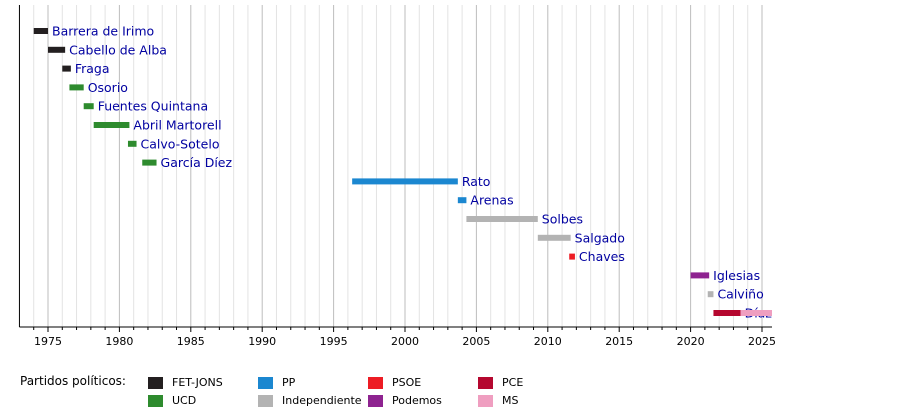 This screenshot has width=900, height=408. What do you see at coordinates (691, 341) in the screenshot?
I see `x-tick-label: 2020` at bounding box center [691, 341].